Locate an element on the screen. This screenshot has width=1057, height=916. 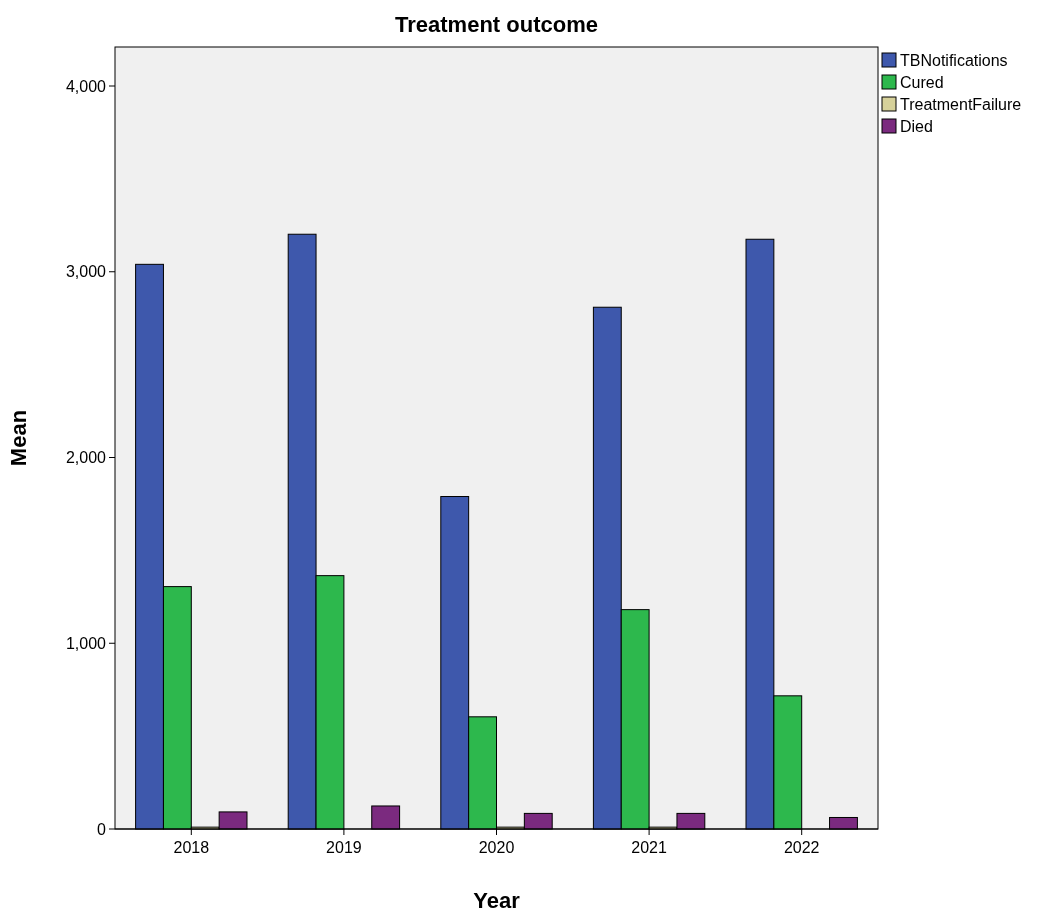
x-tick-label: 2022 is located at coordinates (801, 847).